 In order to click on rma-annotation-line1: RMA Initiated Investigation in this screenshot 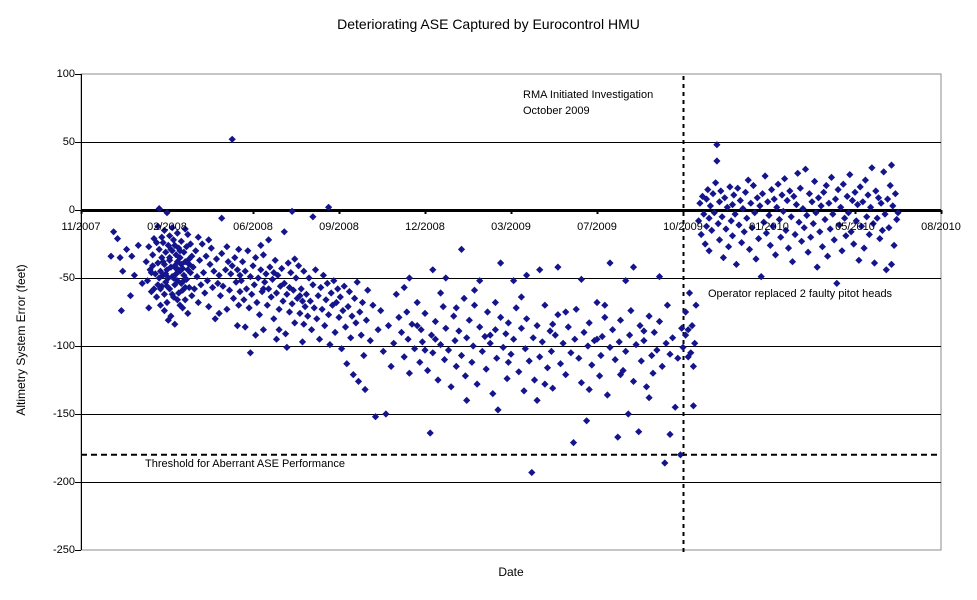, I will do `click(588, 95)`.